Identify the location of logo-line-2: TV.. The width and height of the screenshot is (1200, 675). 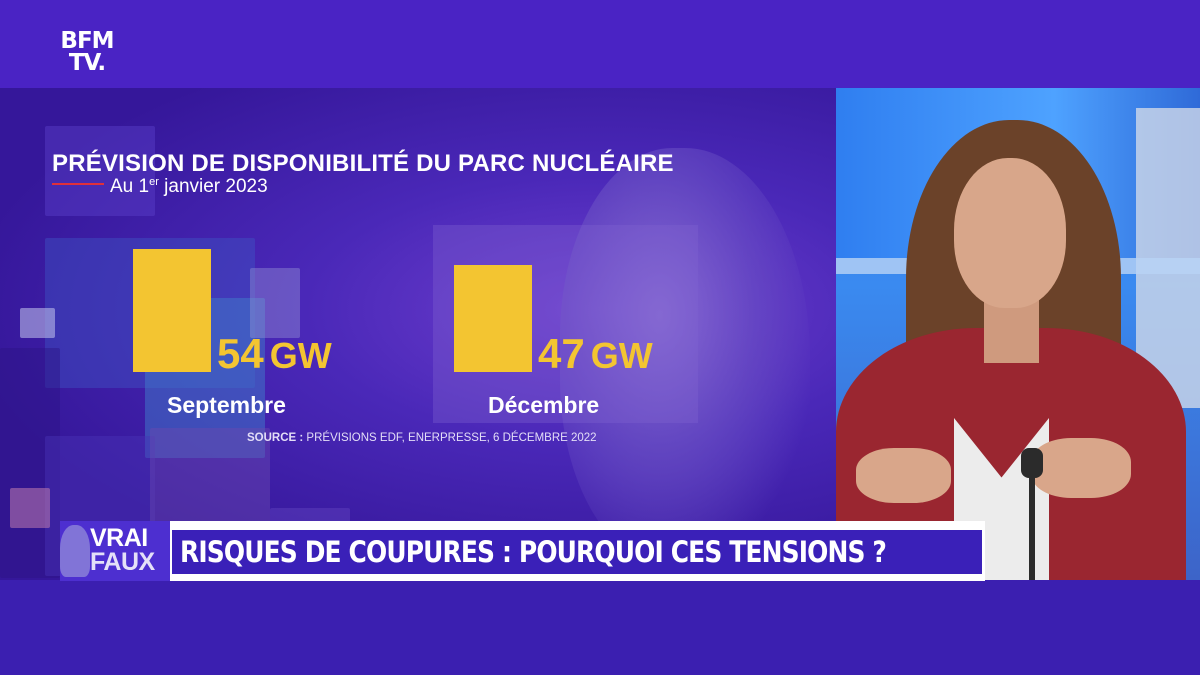
(87, 63).